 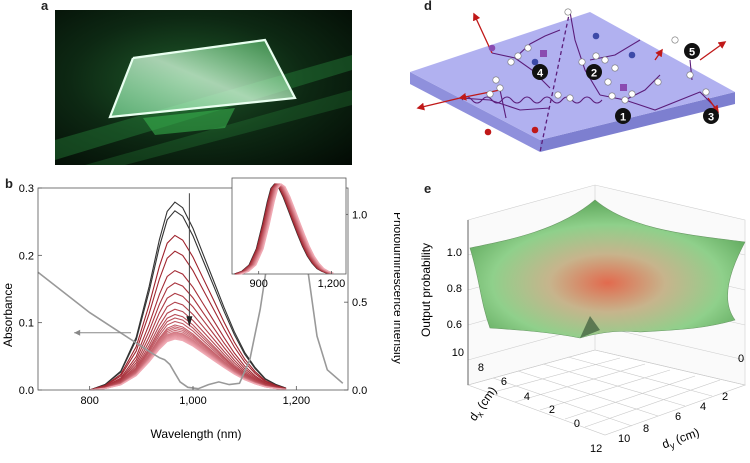 I want to click on y2-tick-label: 0.5, so click(x=359, y=303).